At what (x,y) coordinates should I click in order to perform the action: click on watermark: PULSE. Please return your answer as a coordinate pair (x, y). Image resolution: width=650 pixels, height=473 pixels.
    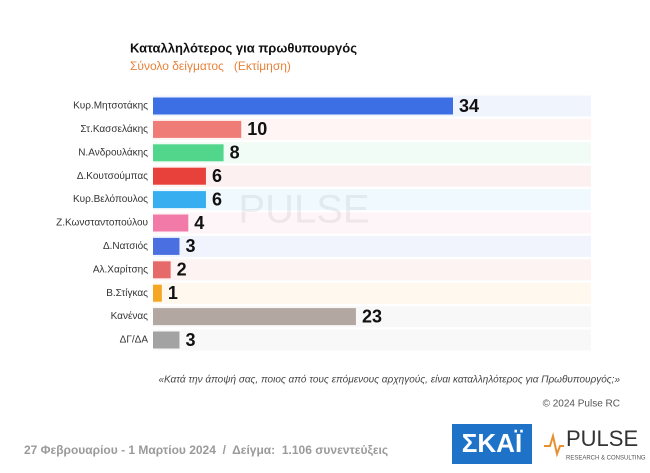
    Looking at the image, I should click on (303, 210).